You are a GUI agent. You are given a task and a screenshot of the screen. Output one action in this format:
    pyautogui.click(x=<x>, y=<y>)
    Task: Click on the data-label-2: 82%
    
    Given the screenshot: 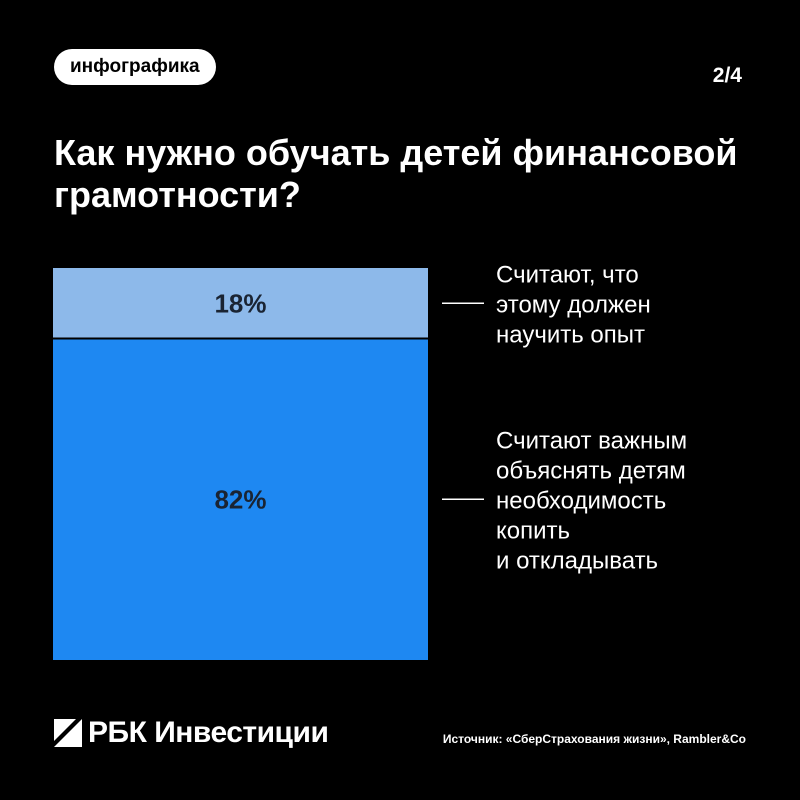 What is the action you would take?
    pyautogui.click(x=240, y=499)
    